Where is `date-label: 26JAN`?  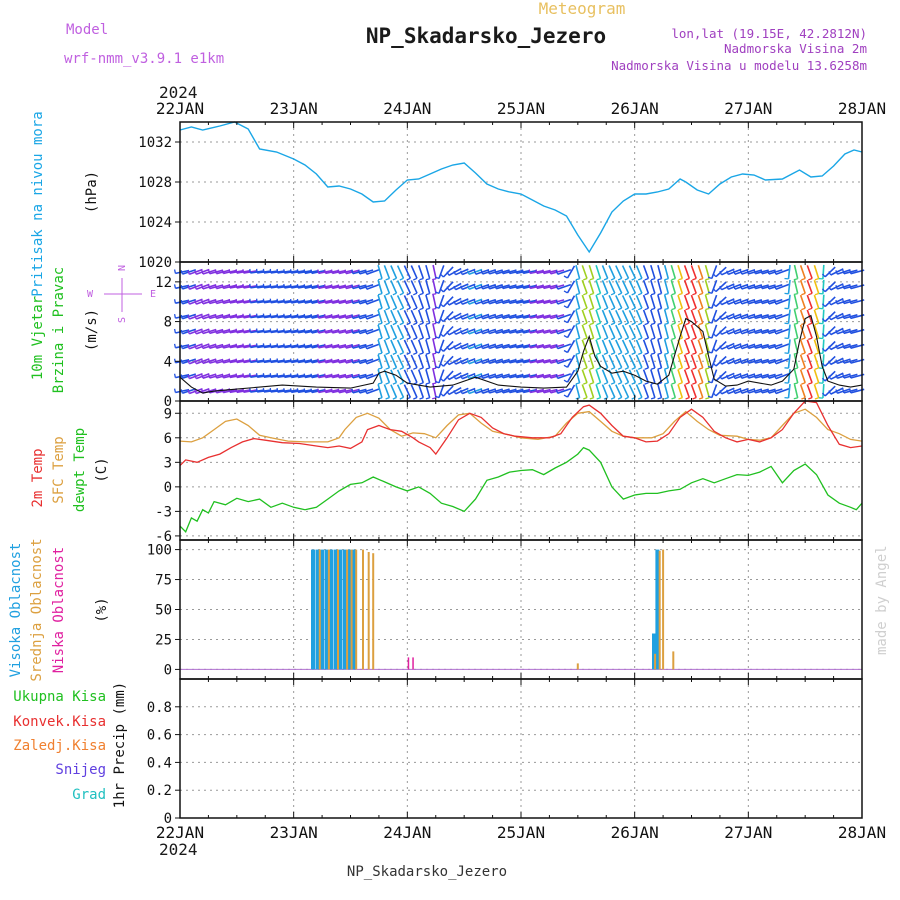
date-label: 26JAN is located at coordinates (635, 832).